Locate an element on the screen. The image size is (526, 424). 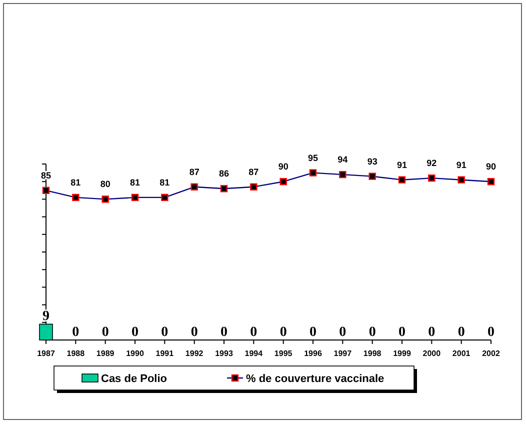
x-tick-label: 1991 is located at coordinates (165, 353).